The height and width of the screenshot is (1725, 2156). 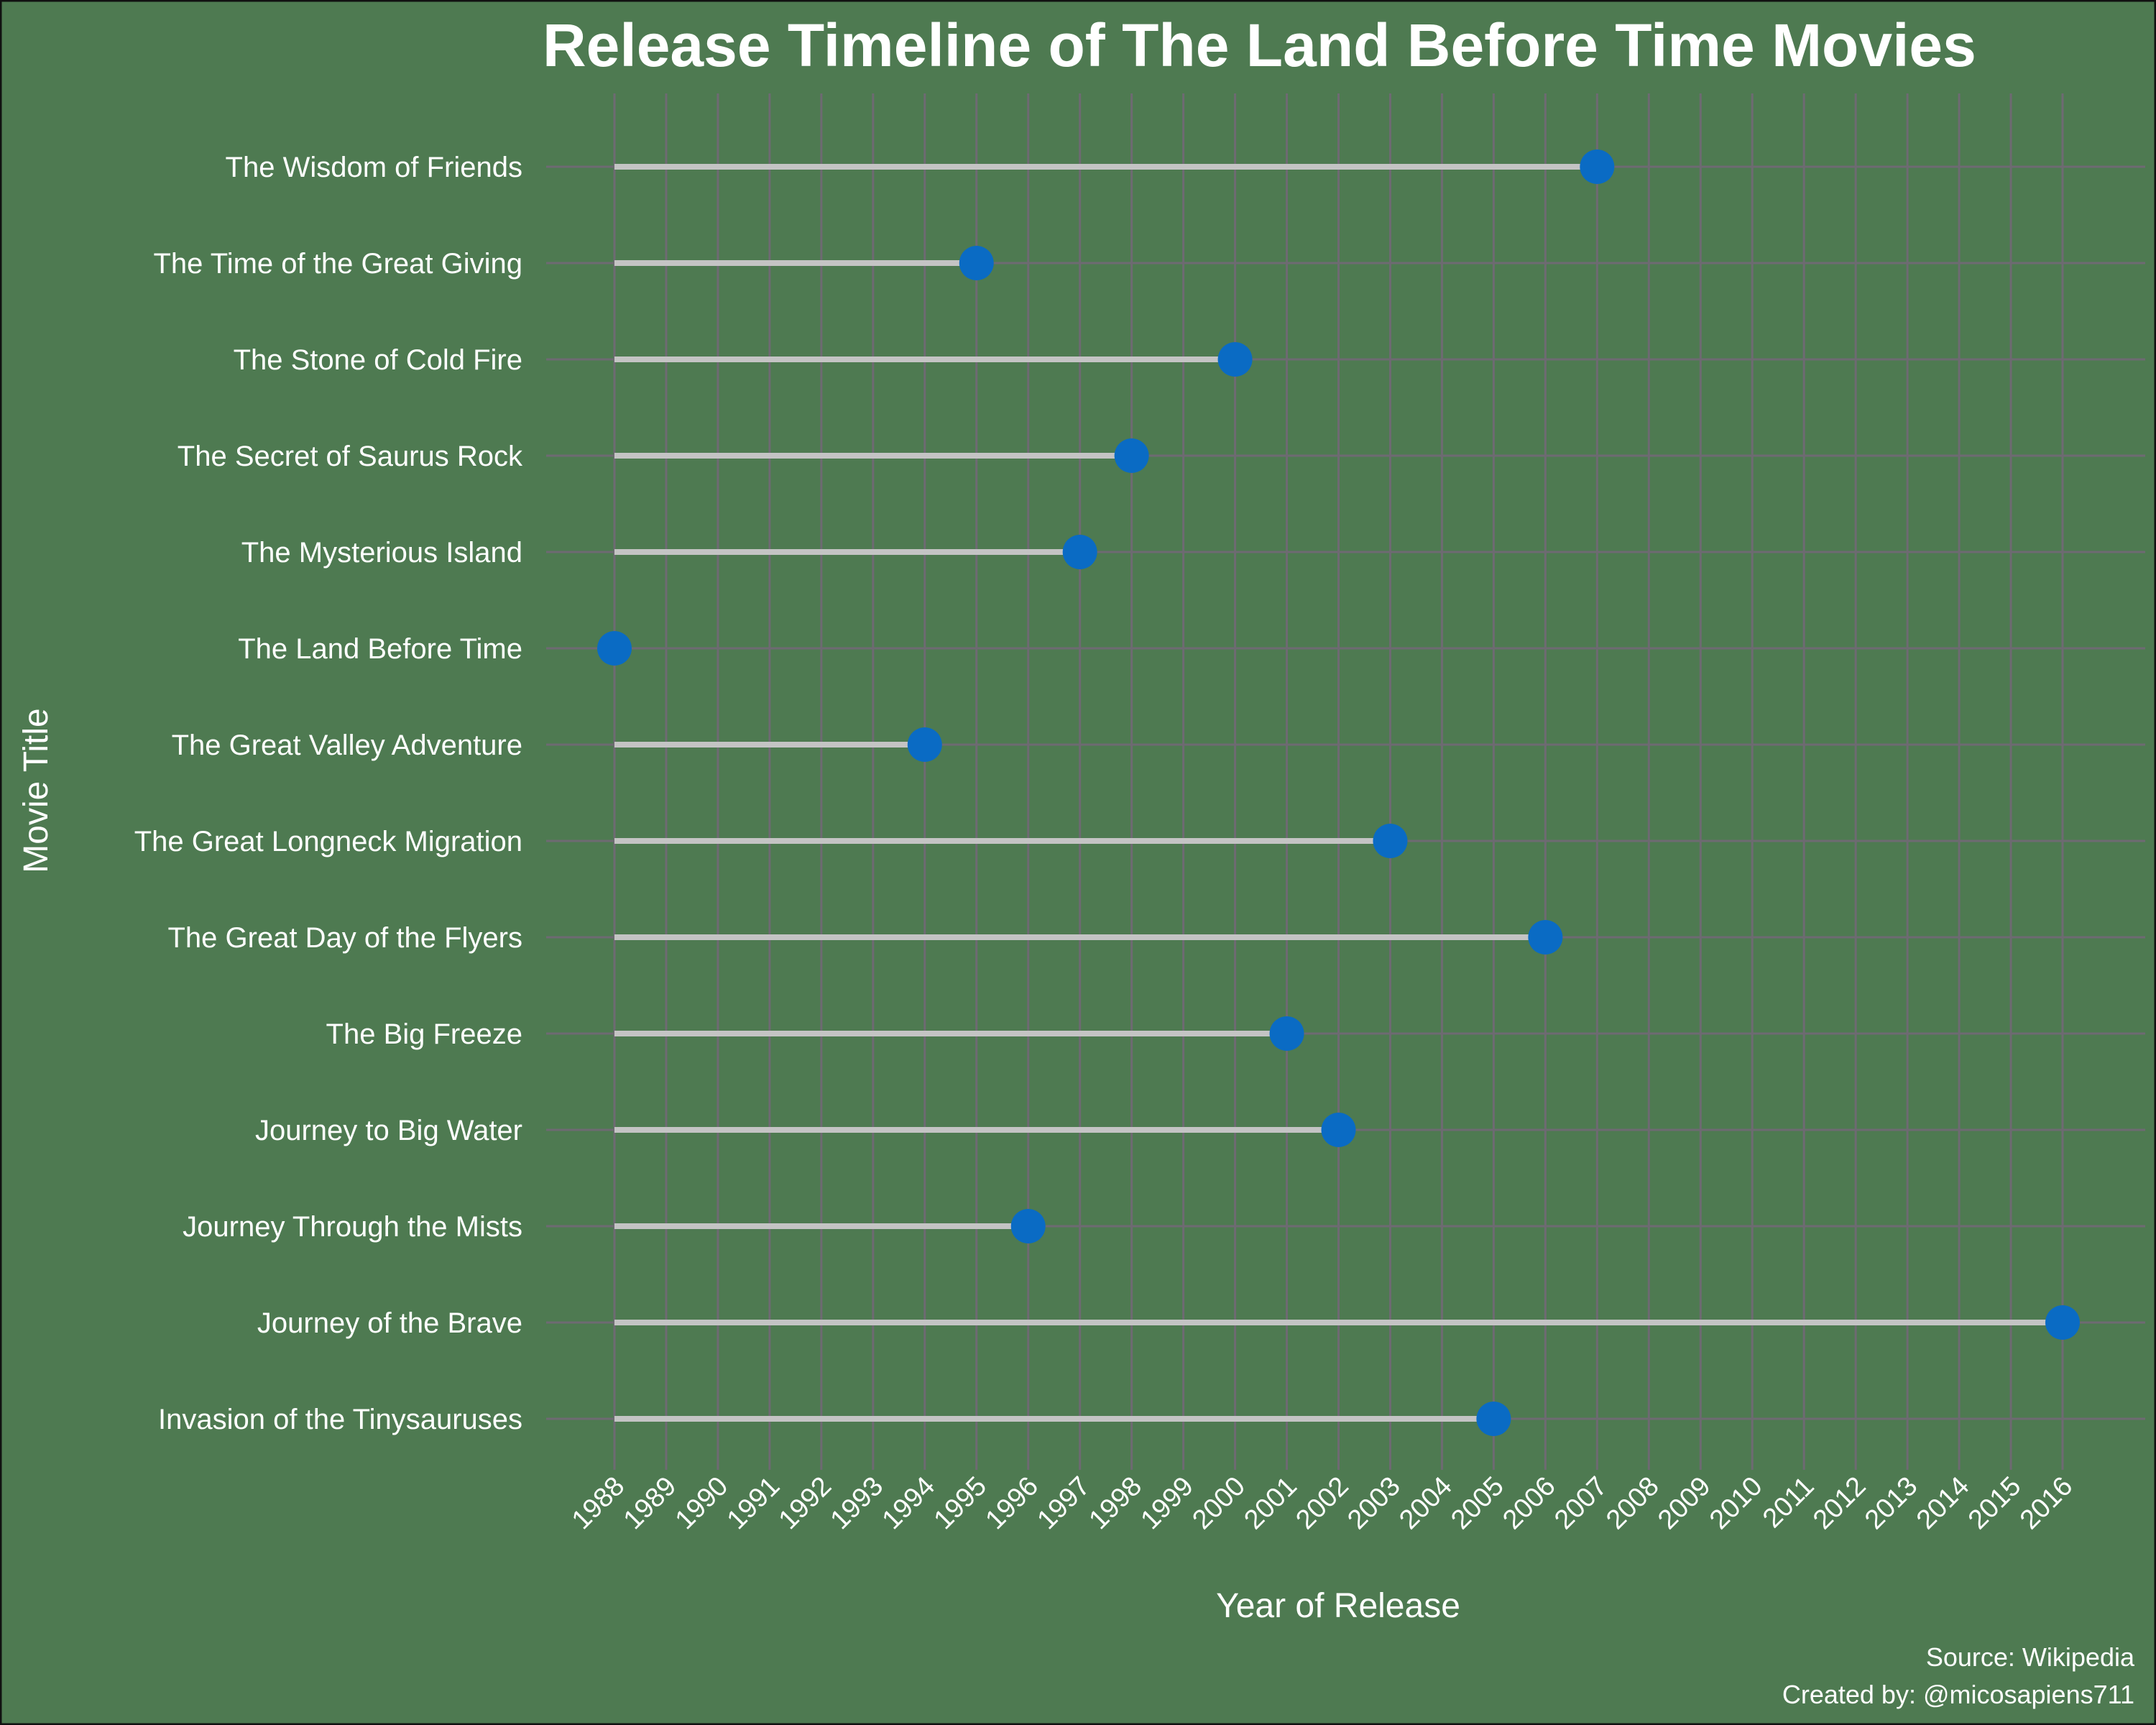 I want to click on y-axis-label: Movie Title, so click(x=36, y=790).